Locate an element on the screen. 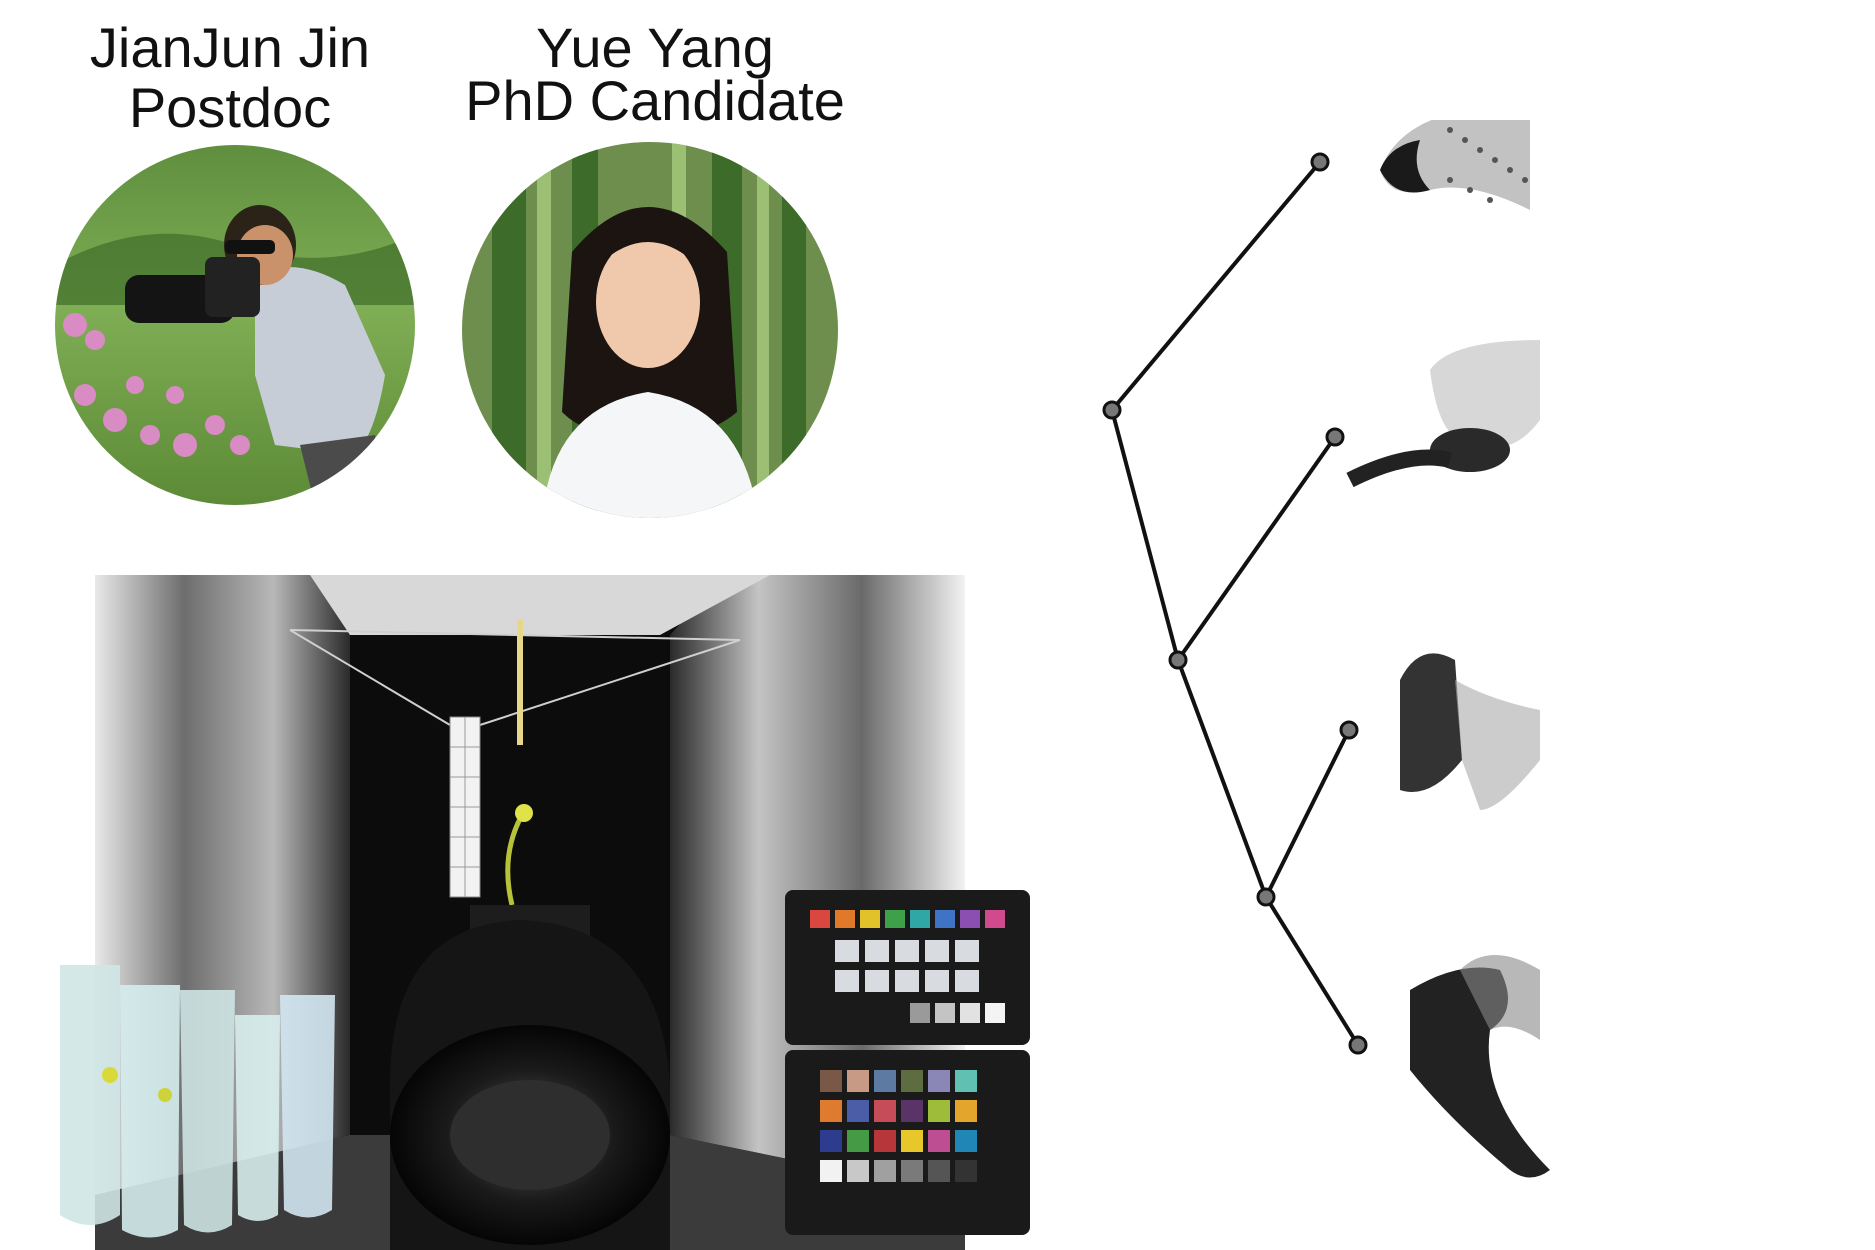  tree-node-root is located at coordinates (1112, 410).